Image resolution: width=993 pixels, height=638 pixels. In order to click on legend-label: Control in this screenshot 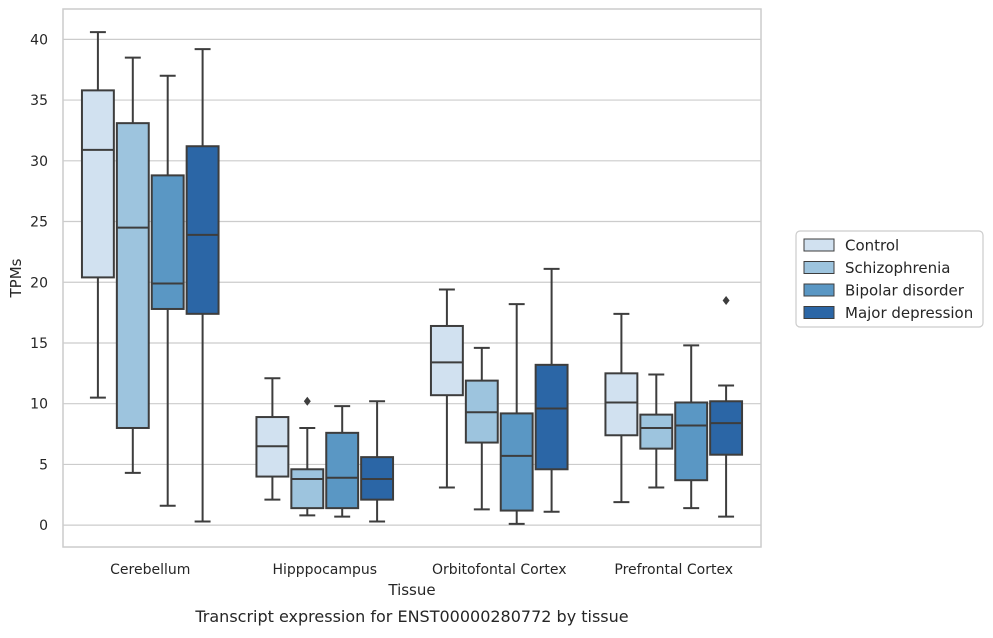, I will do `click(872, 246)`.